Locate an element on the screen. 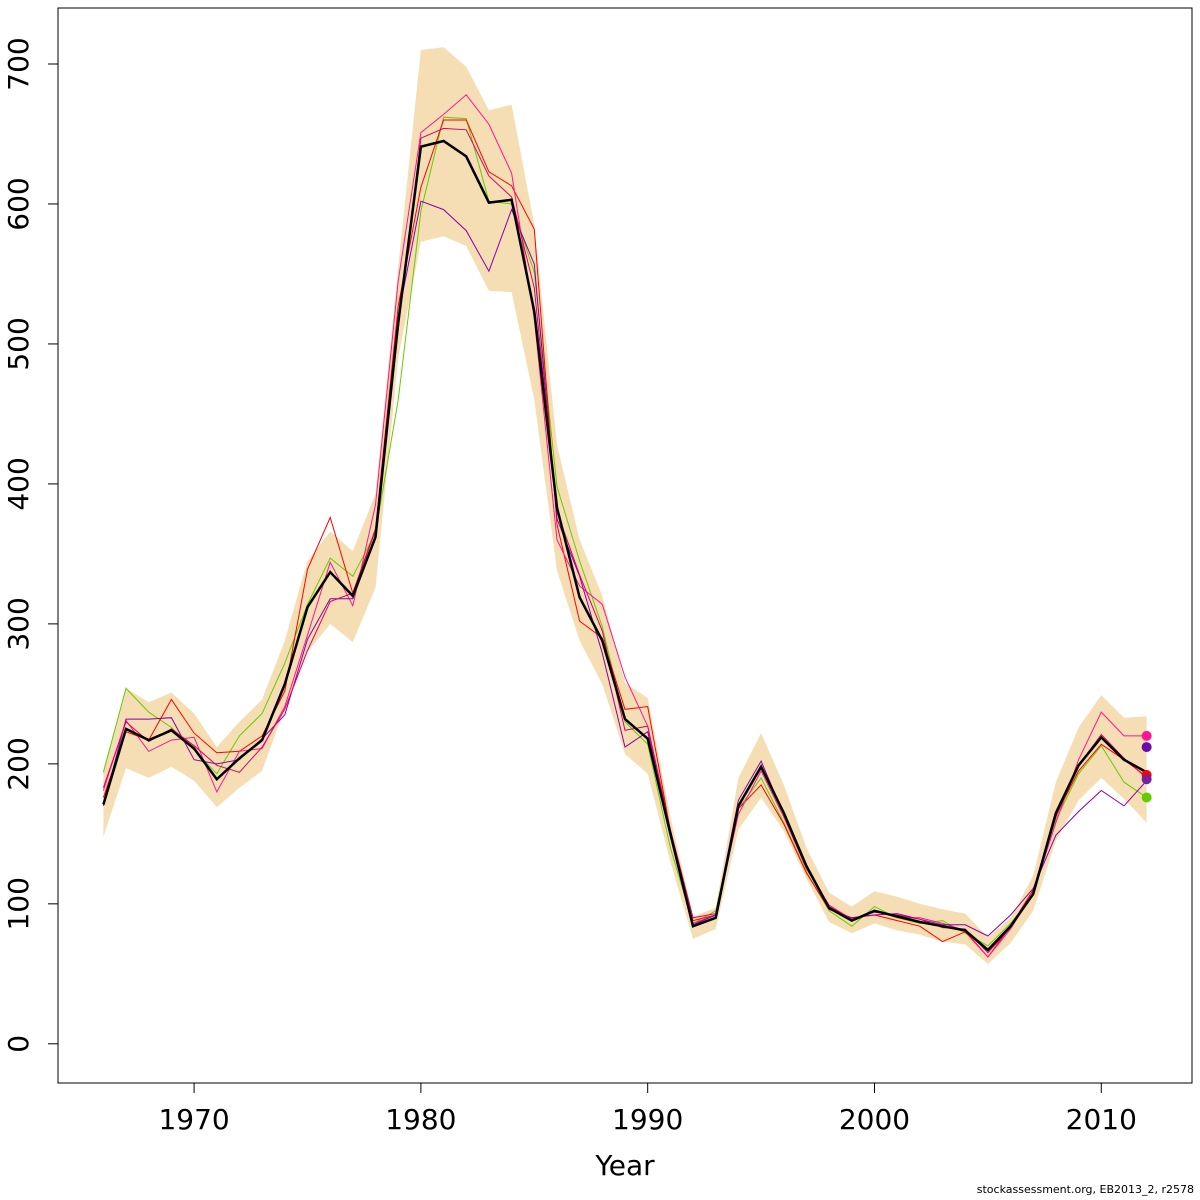 The height and width of the screenshot is (1200, 1200). y-axis: 0 100 200 300 400 500 600 700 is located at coordinates (30, 545).